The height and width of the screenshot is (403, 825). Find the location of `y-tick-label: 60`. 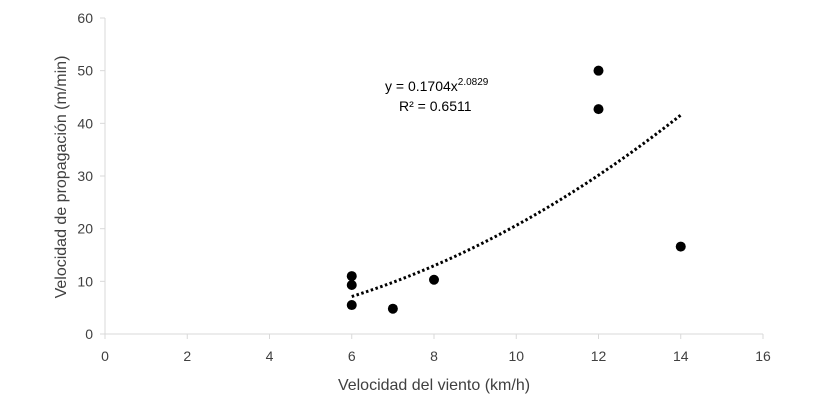

y-tick-label: 60 is located at coordinates (85, 18).